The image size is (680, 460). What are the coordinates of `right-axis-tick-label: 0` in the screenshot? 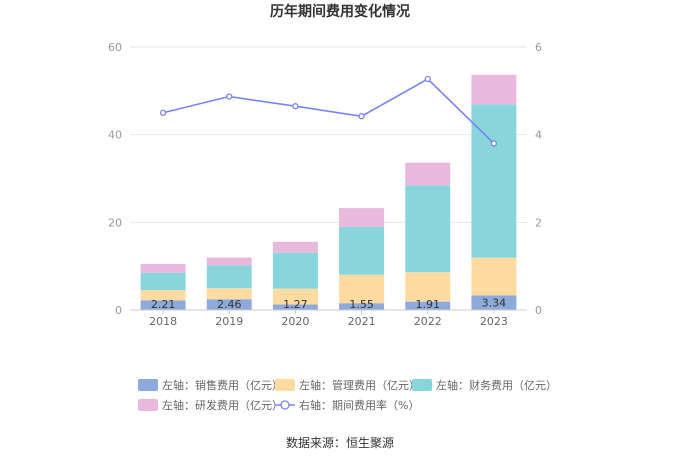 It's located at (538, 310).